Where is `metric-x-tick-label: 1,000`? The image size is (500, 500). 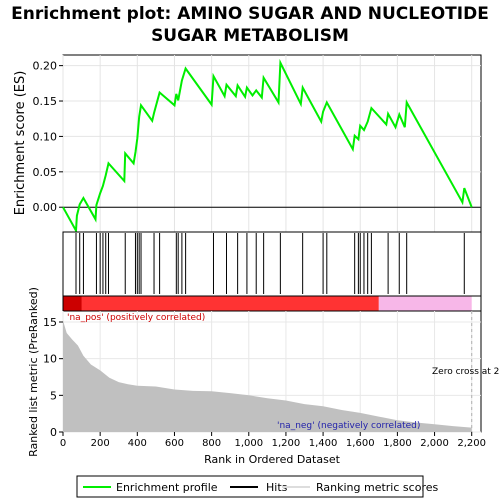 metric-x-tick-label: 1,000 is located at coordinates (248, 443).